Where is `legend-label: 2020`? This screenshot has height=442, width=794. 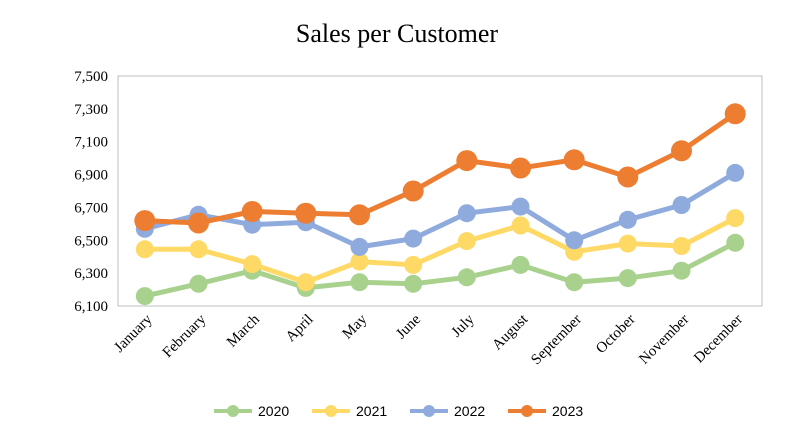 legend-label: 2020 is located at coordinates (273, 411).